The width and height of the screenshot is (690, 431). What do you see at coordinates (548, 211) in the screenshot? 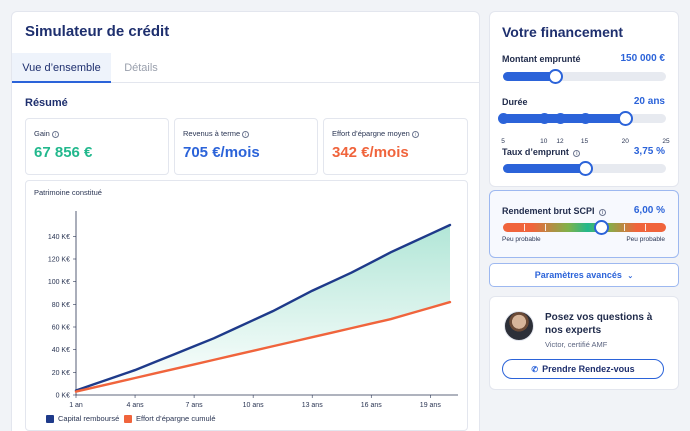
I see `scpi-label: Rendement brut SCPI` at bounding box center [548, 211].